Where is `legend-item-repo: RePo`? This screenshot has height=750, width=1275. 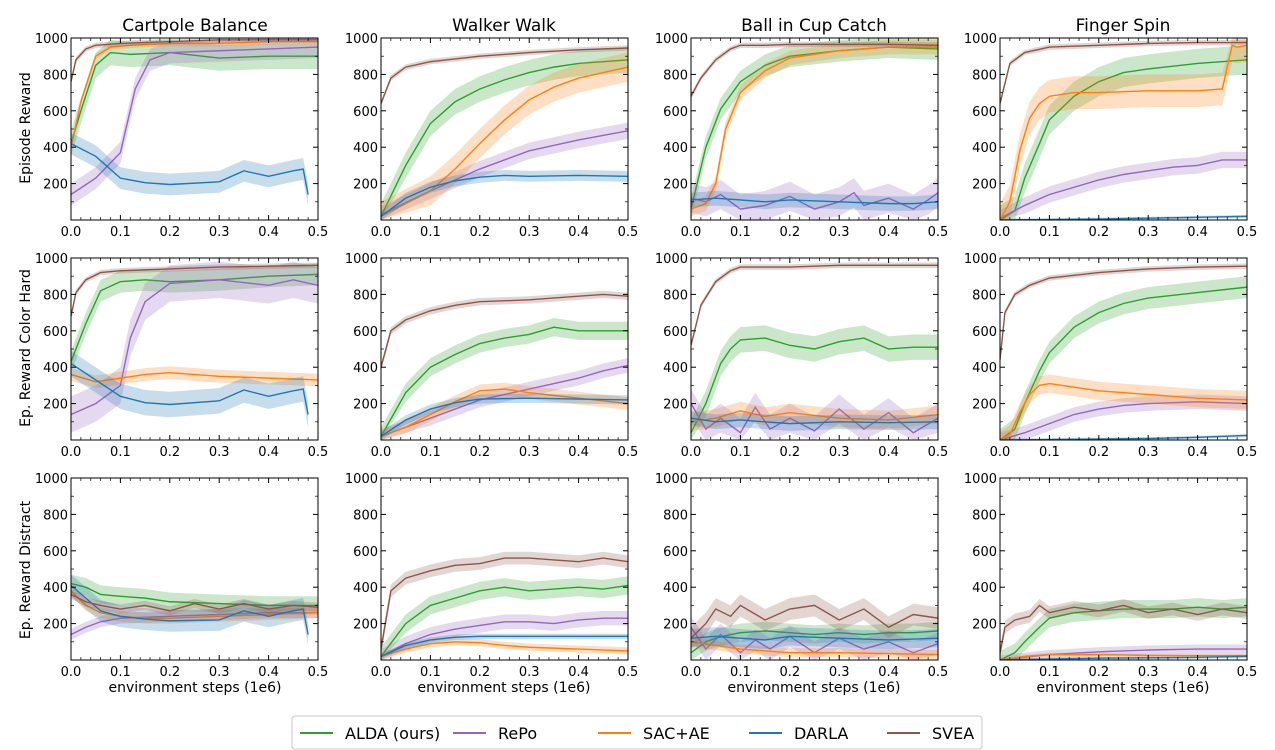 legend-item-repo: RePo is located at coordinates (495, 733).